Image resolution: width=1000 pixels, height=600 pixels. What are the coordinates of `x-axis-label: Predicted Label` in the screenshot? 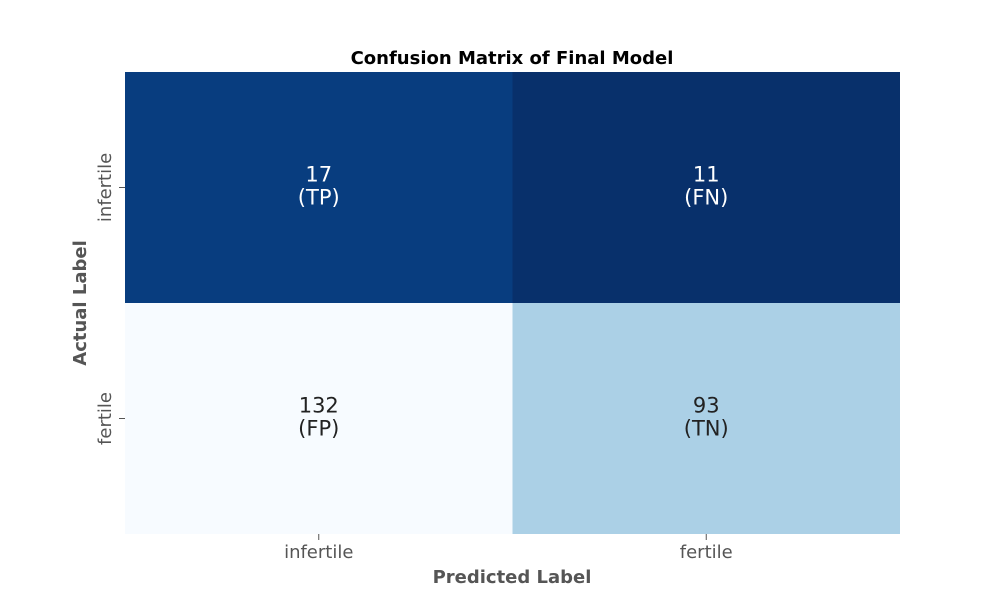 It's located at (512, 577).